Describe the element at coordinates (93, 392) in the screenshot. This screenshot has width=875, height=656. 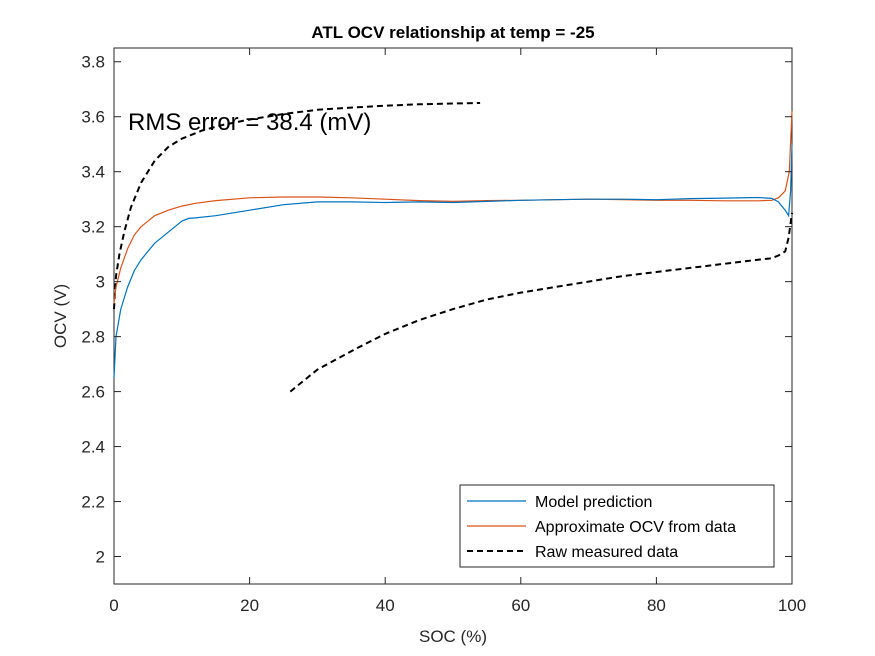
I see `y-tick-label: 2.6` at that location.